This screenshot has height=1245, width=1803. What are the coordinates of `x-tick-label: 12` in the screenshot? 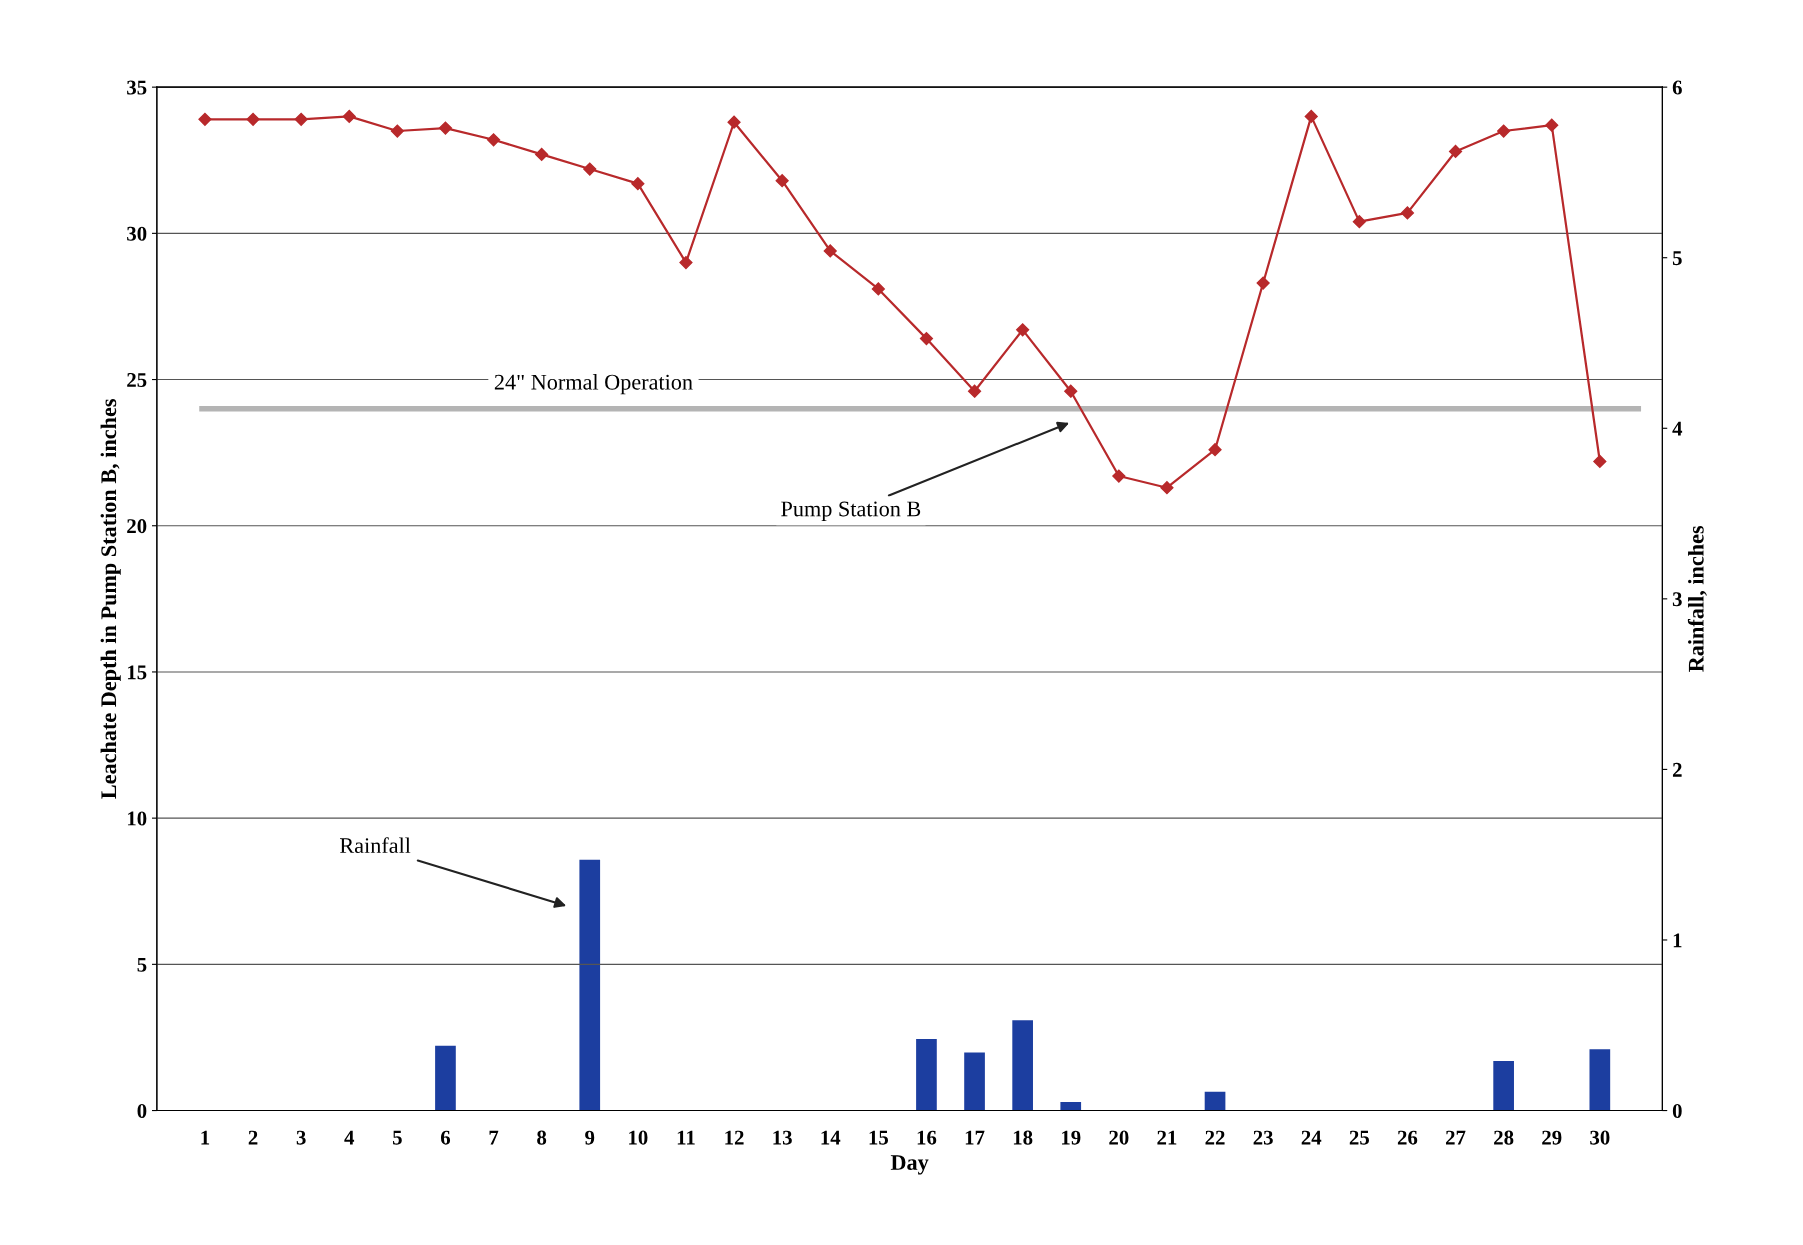 It's located at (734, 1137).